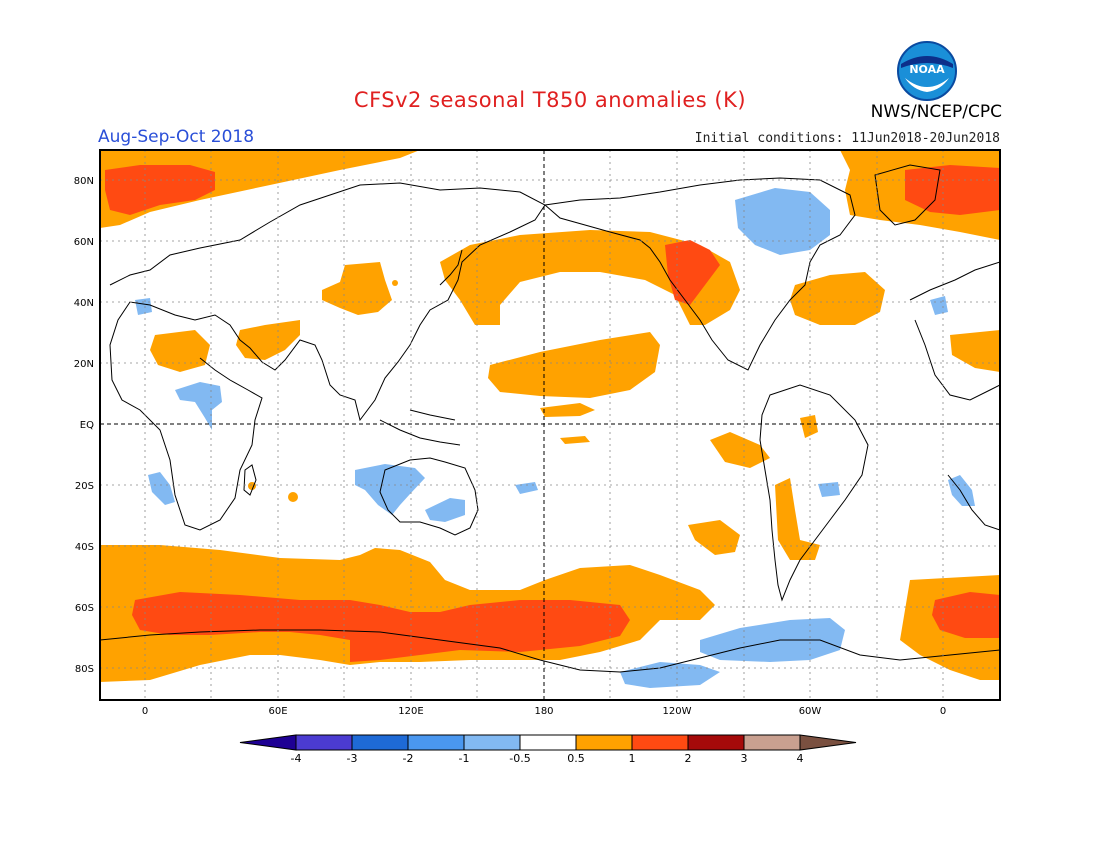 The width and height of the screenshot is (1100, 850). I want to click on lon-label: 120W, so click(677, 711).